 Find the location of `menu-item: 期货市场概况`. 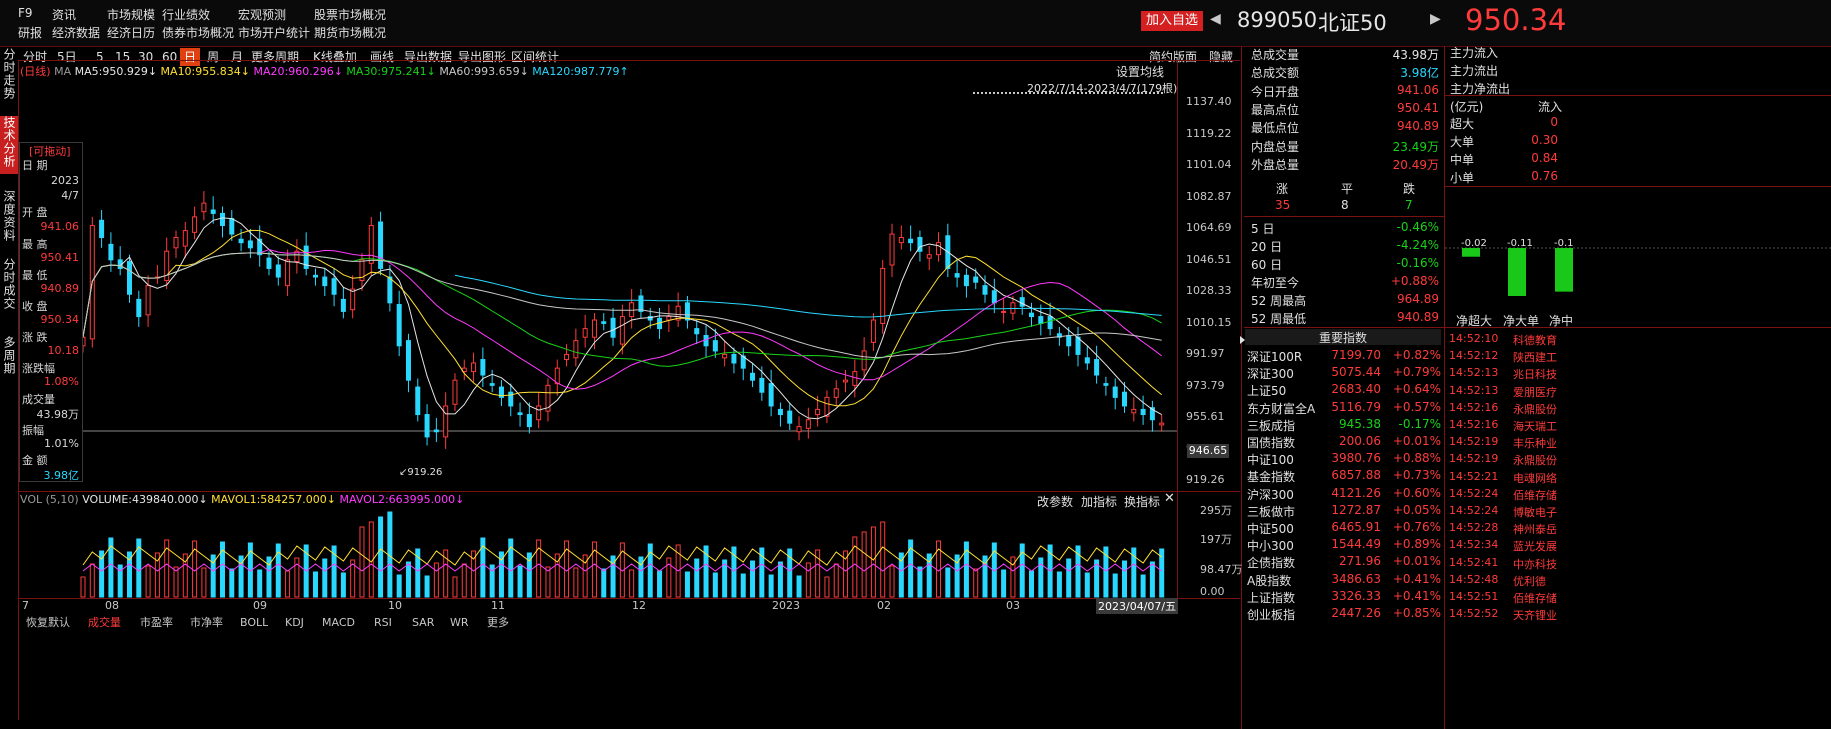

menu-item: 期货市场概况 is located at coordinates (350, 33).